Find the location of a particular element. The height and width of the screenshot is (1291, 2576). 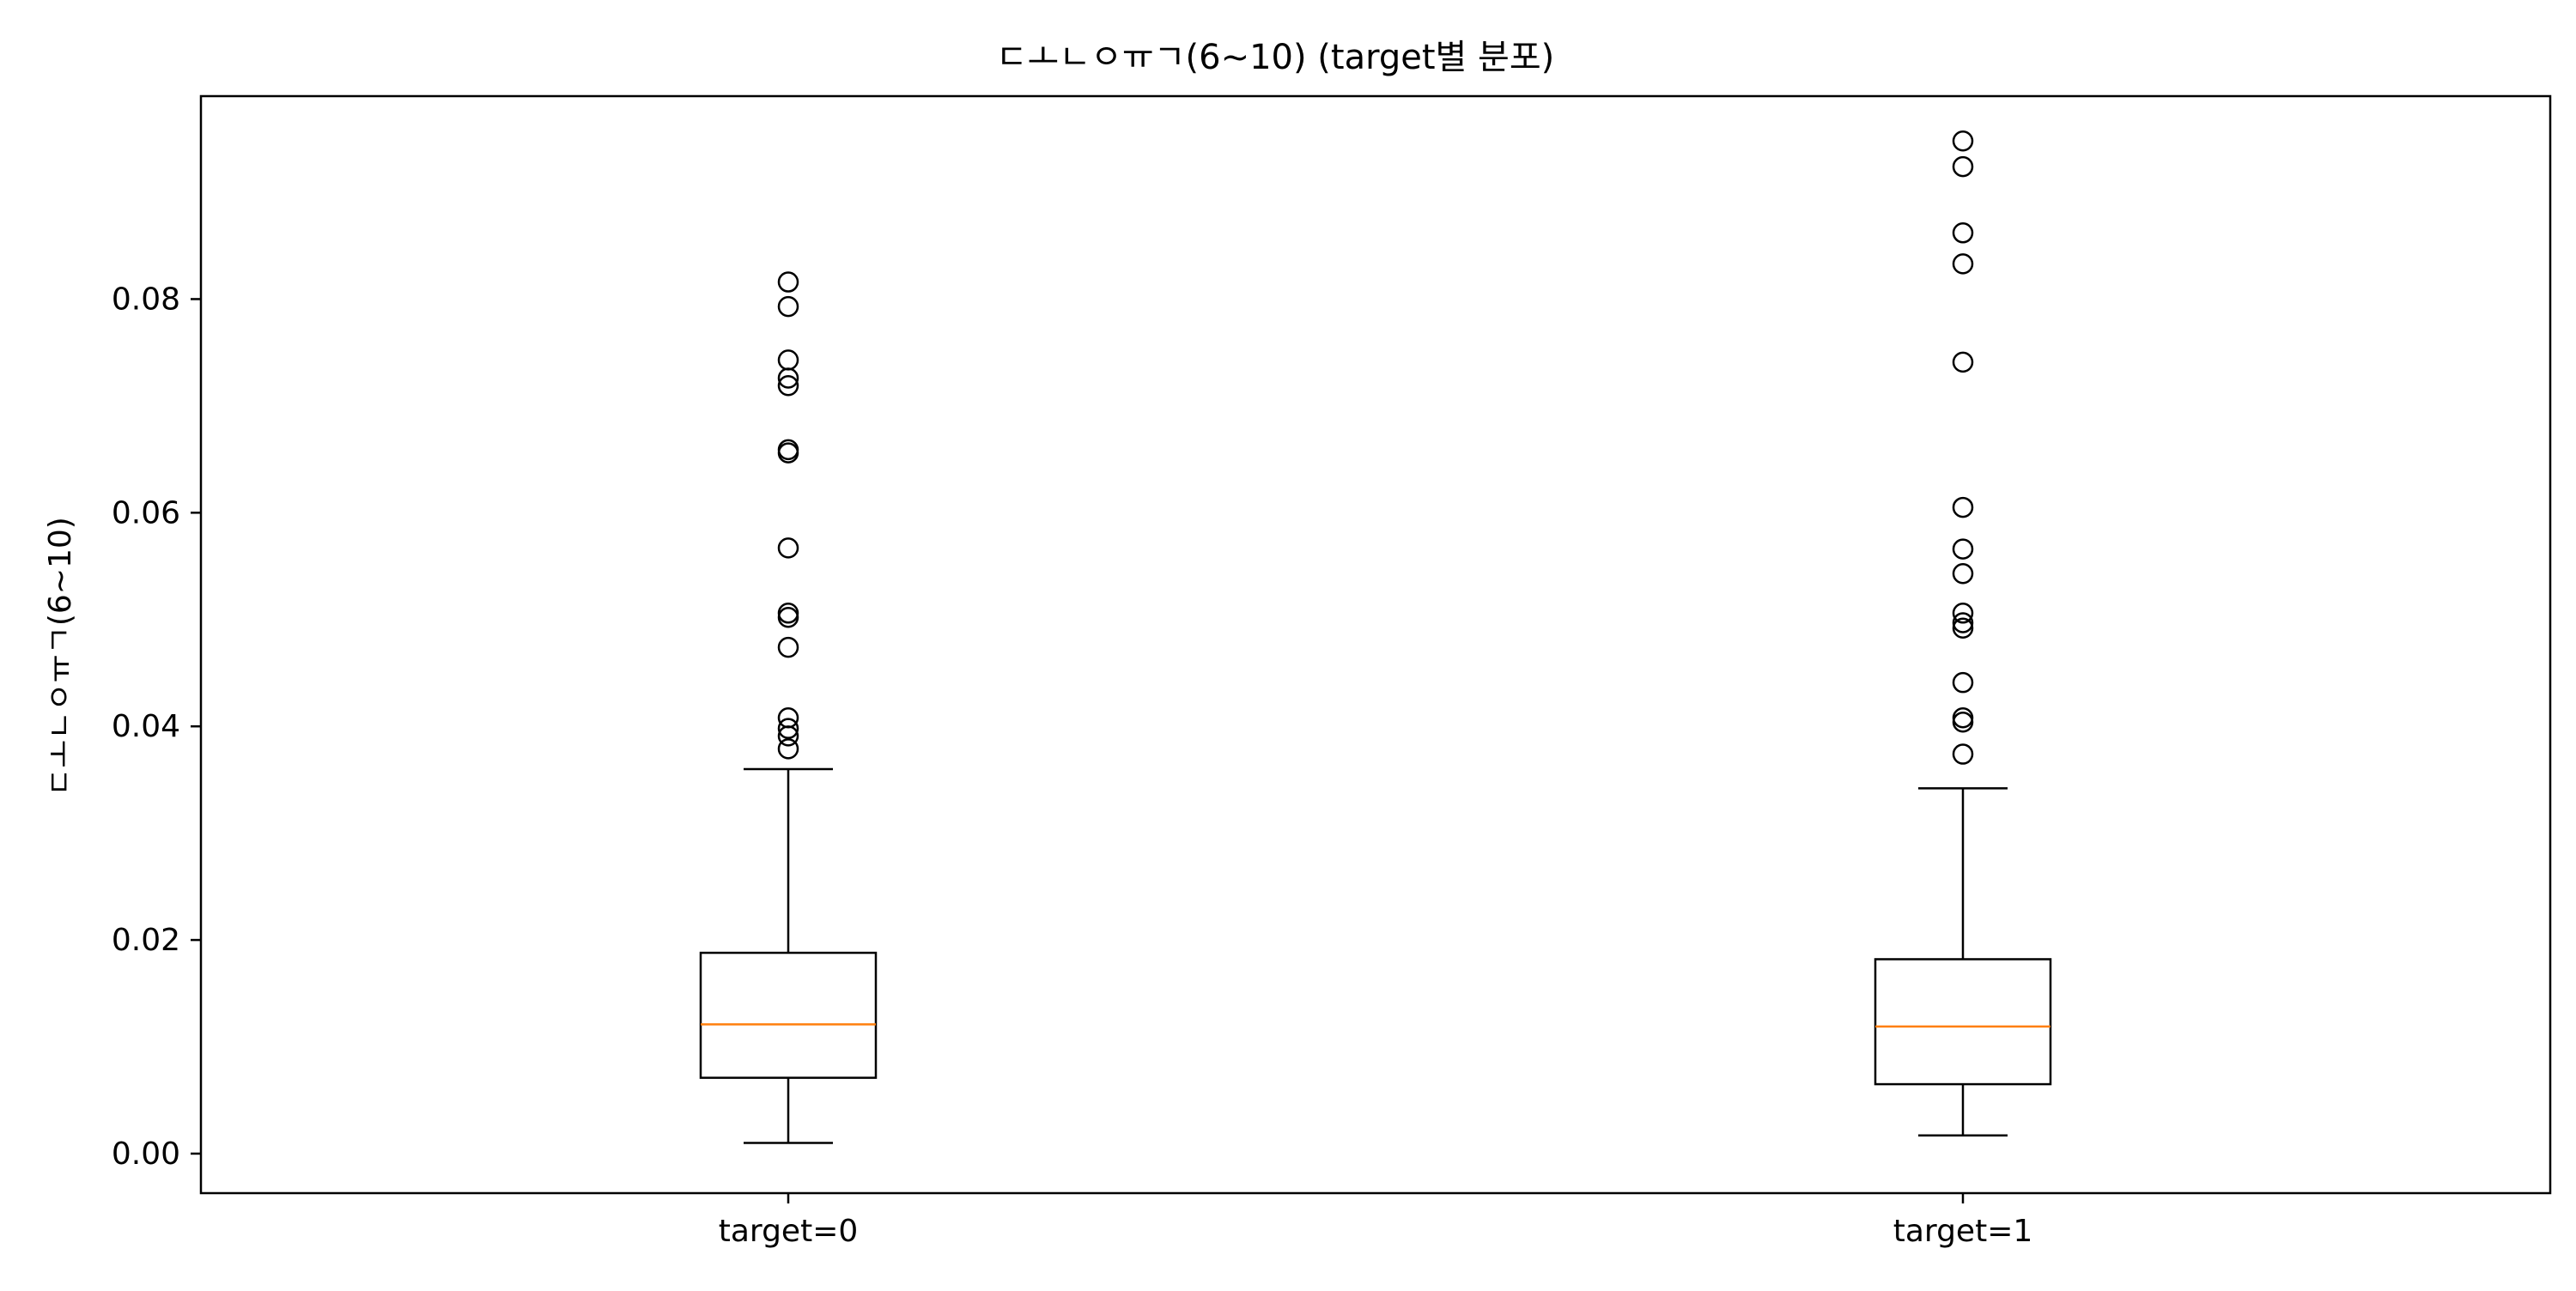

y-tick-label: 0.06 is located at coordinates (146, 512).